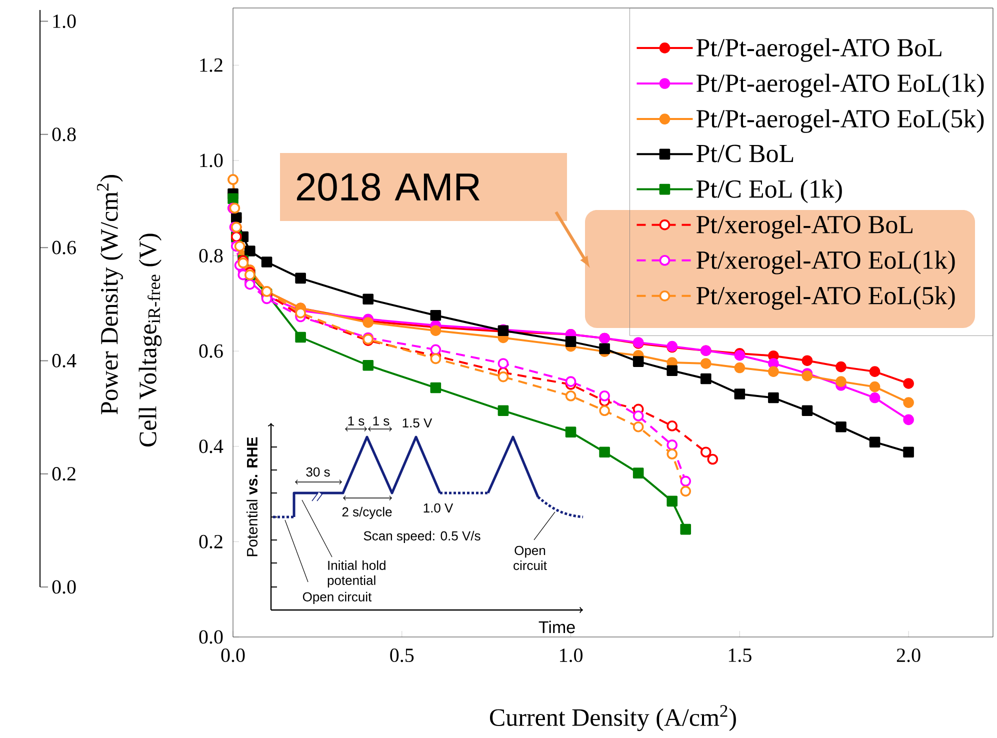 The height and width of the screenshot is (738, 997). Describe the element at coordinates (211, 351) in the screenshot. I see `y-tick-label: 0.6` at that location.